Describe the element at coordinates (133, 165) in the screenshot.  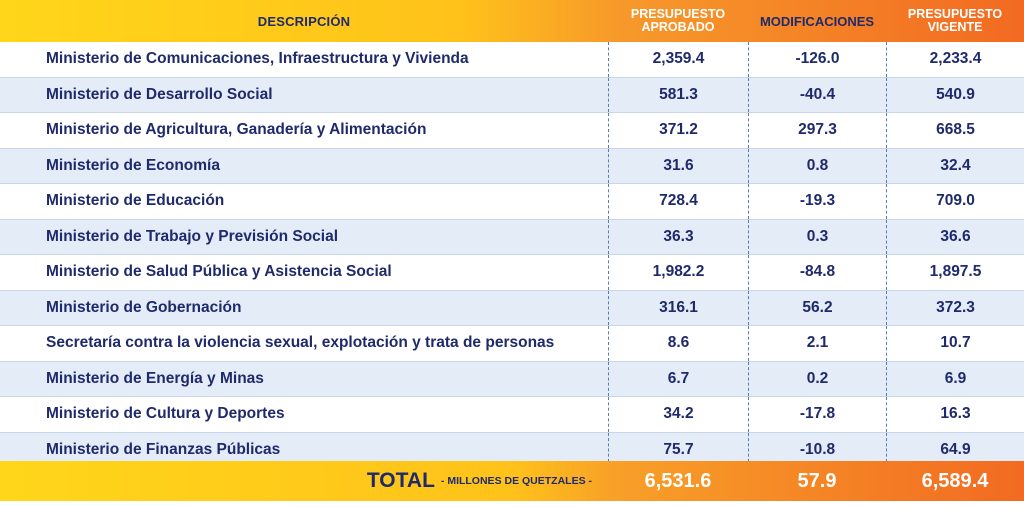
I see `row-descripcion: Ministerio de Economía` at that location.